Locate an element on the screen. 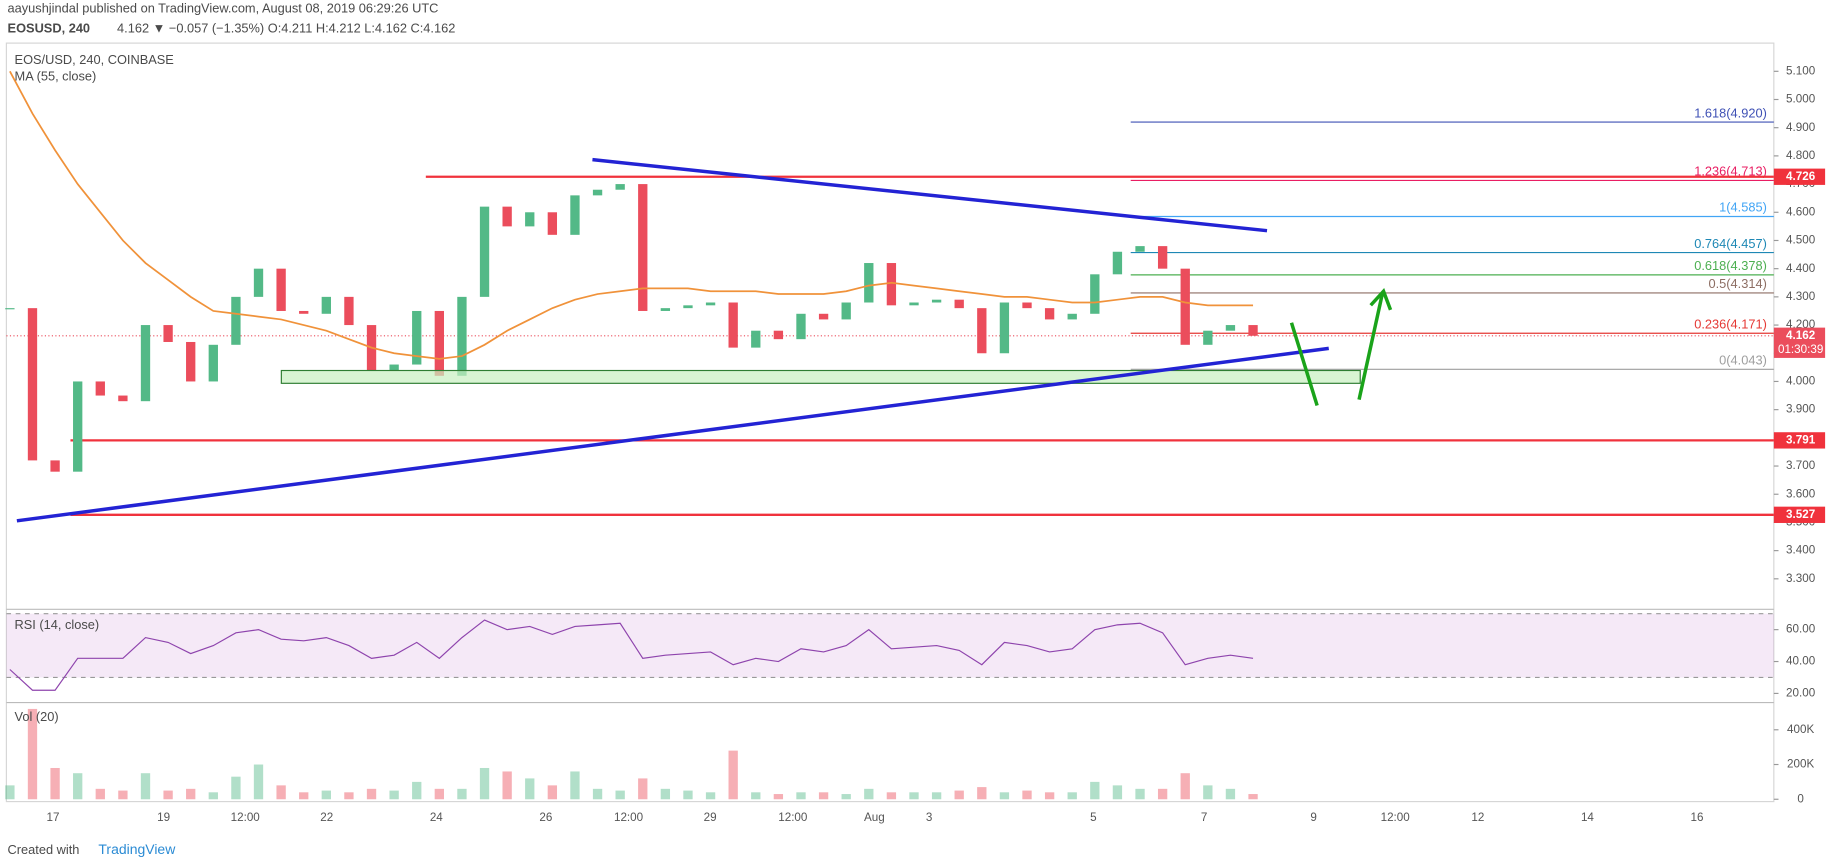  y-tick-label: 4.000 is located at coordinates (1801, 381).